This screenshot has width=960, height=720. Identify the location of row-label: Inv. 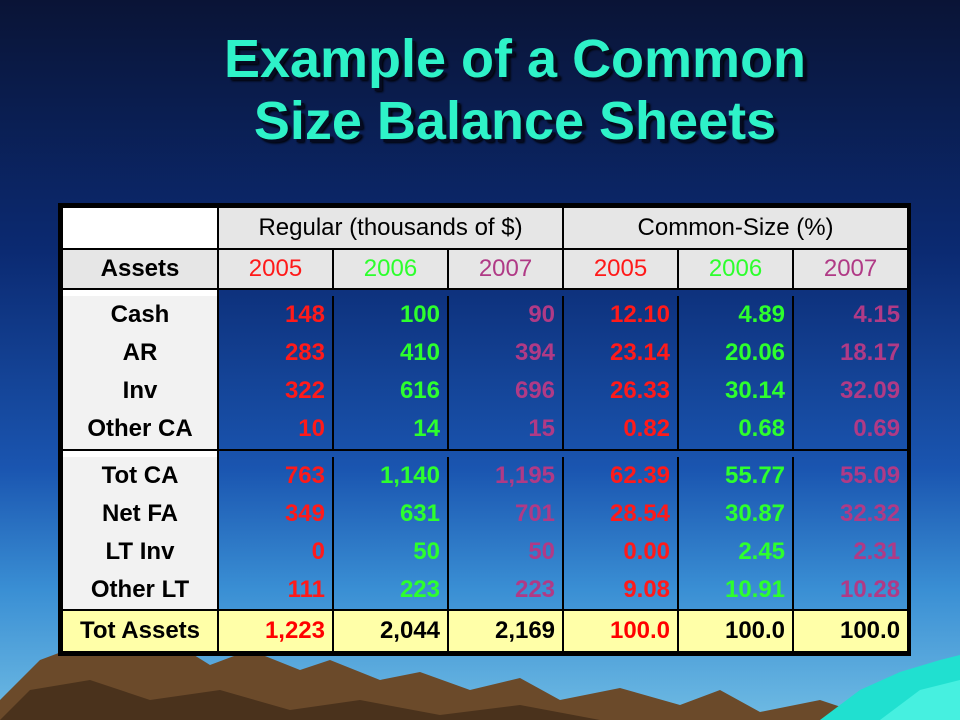
(140, 391).